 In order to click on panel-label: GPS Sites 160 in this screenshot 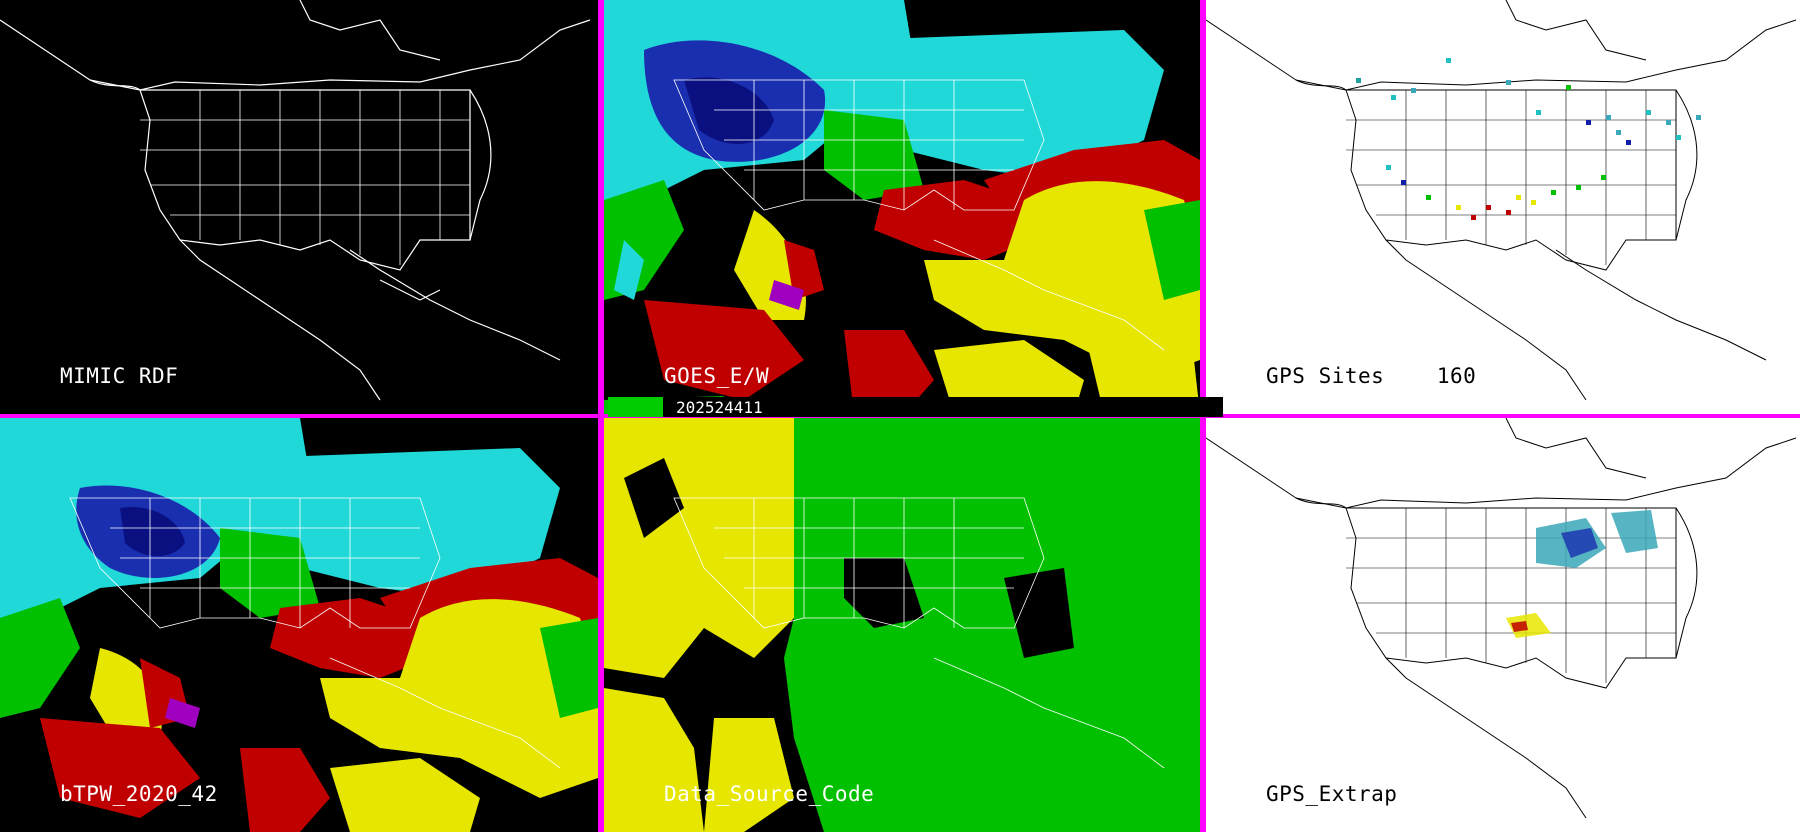, I will do `click(1371, 376)`.